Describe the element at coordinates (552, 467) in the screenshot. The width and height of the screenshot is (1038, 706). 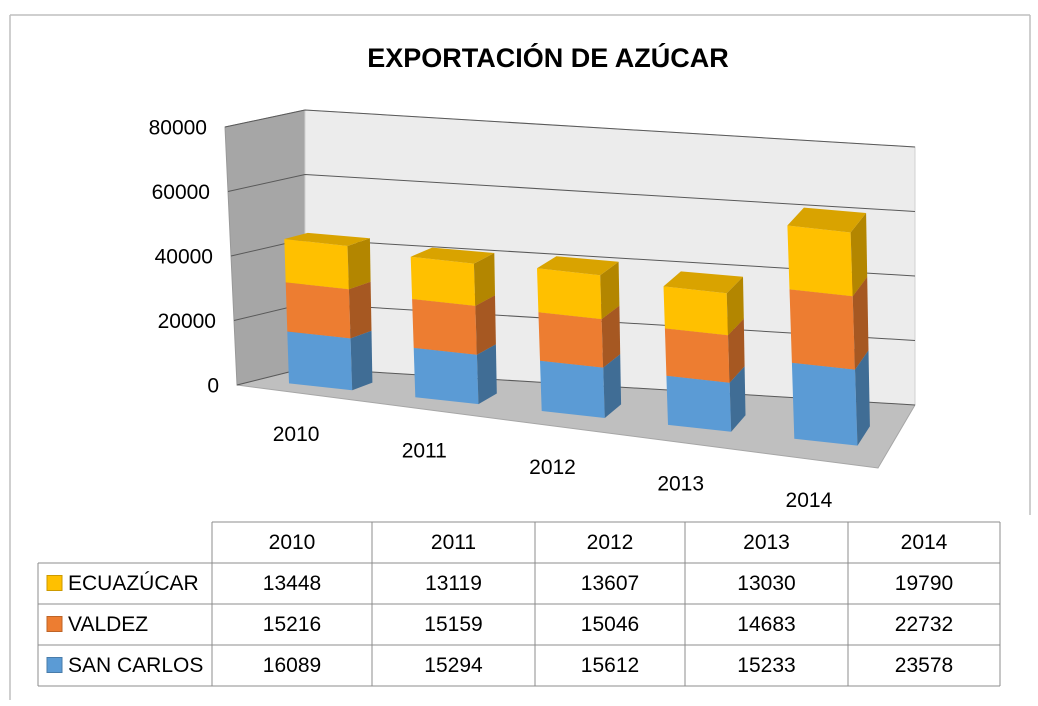
I see `x-tick-label: 2012` at that location.